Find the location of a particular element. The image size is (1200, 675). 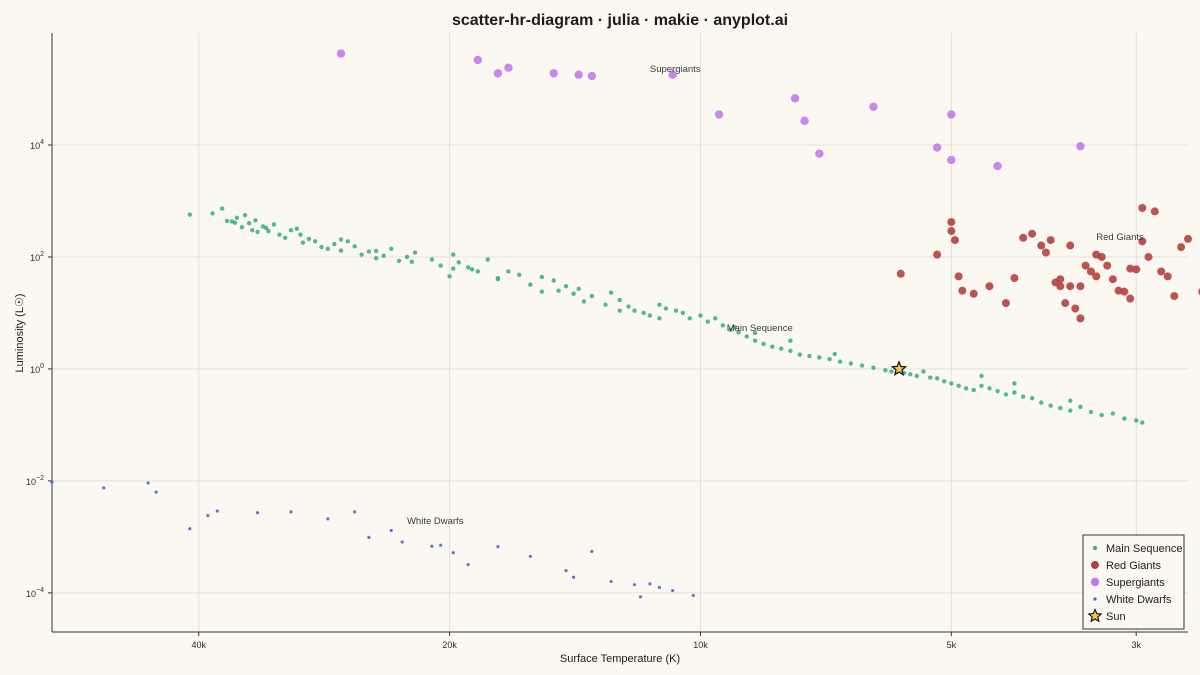

x-tick-label: 3k is located at coordinates (1136, 645).